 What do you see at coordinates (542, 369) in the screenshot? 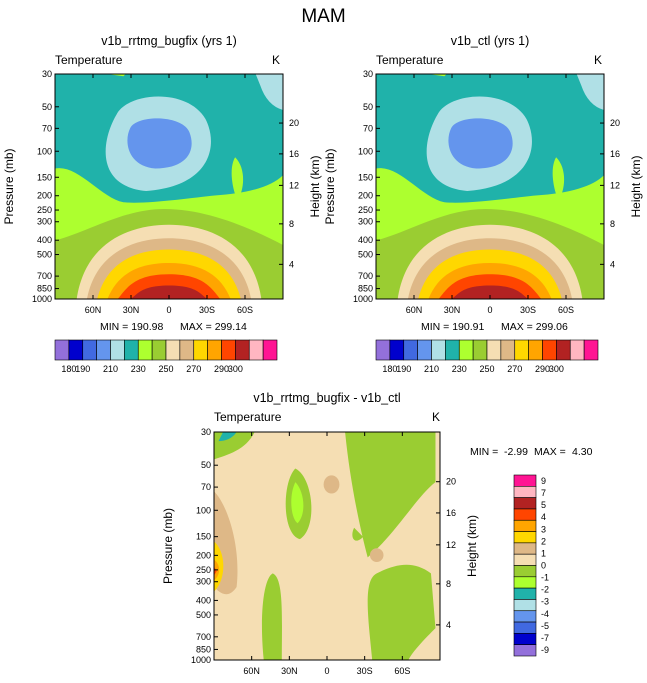
I see `panel1-colorbar-label: 290` at bounding box center [542, 369].